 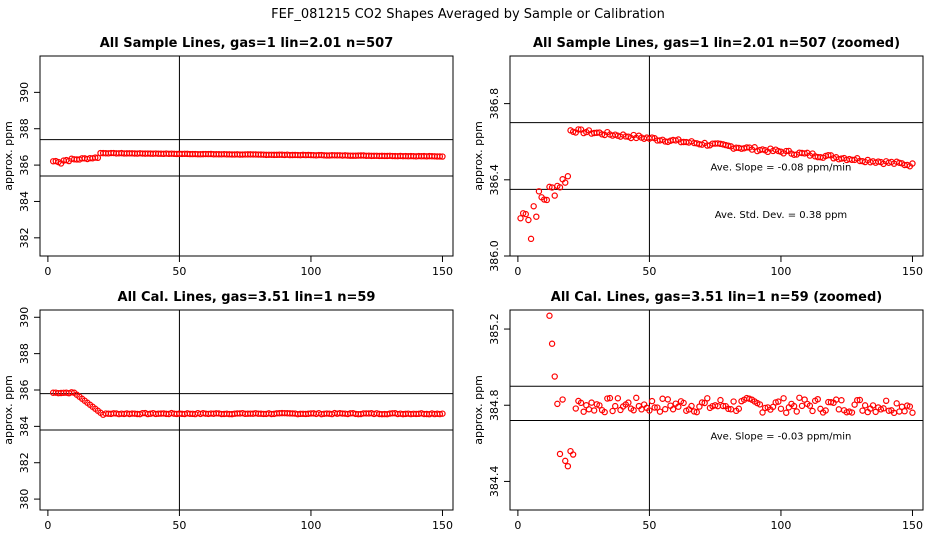 I want to click on annotation: Ave. Slope = -0.08 ppm/min, so click(x=781, y=167).